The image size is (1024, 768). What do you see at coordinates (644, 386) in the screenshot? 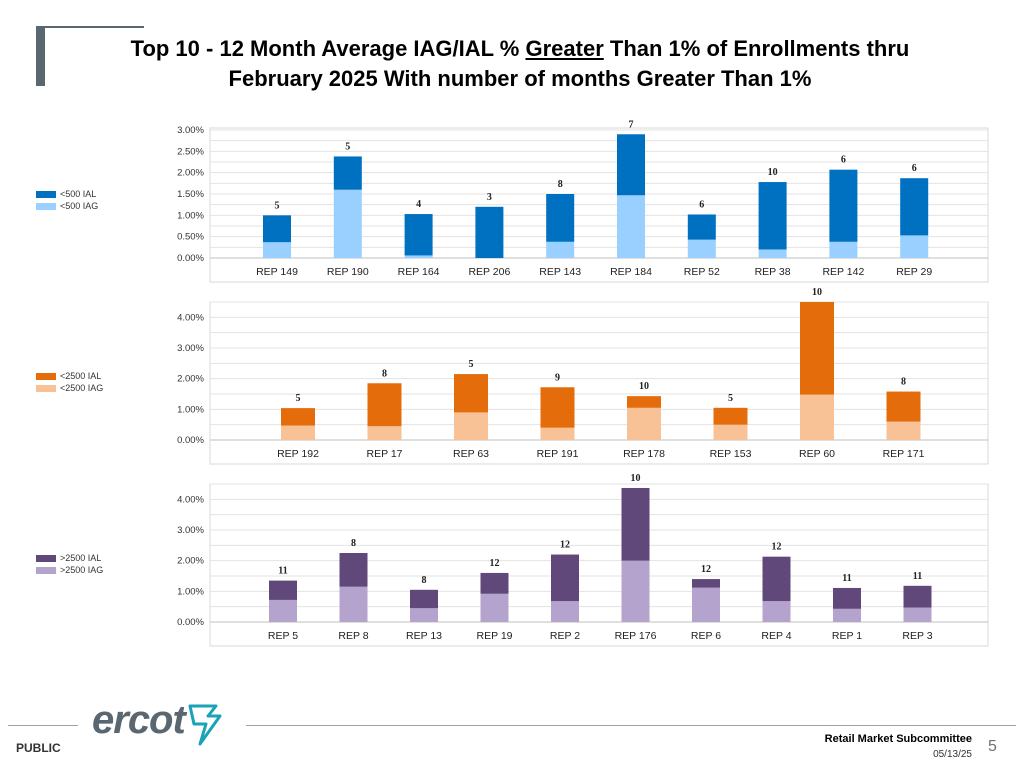
I see `data-label: 10` at bounding box center [644, 386].